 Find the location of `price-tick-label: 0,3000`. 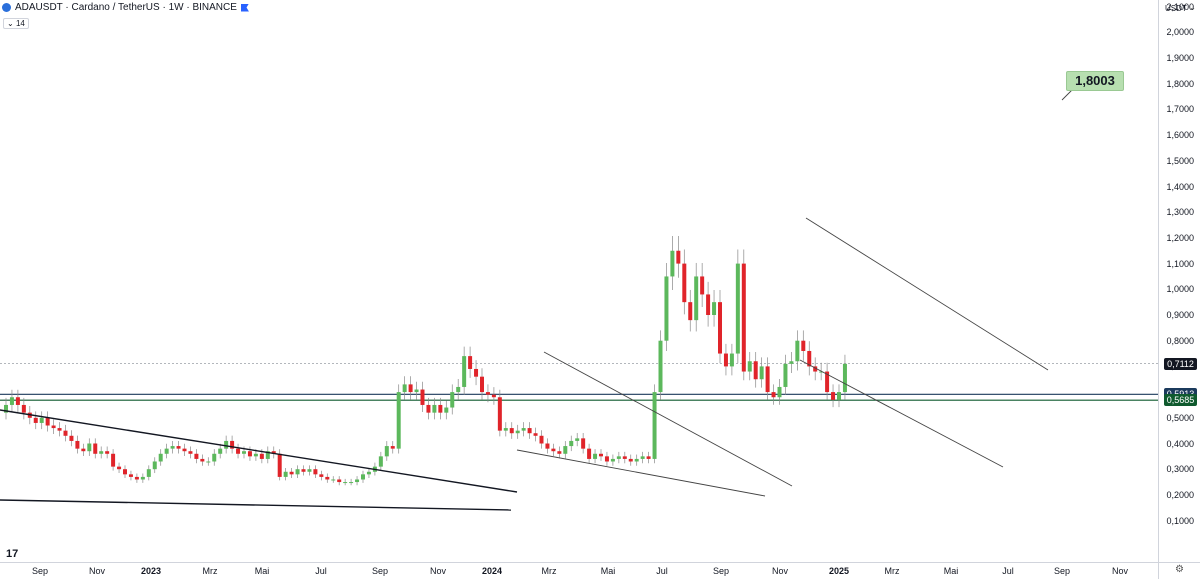

price-tick-label: 0,3000 is located at coordinates (1180, 469).